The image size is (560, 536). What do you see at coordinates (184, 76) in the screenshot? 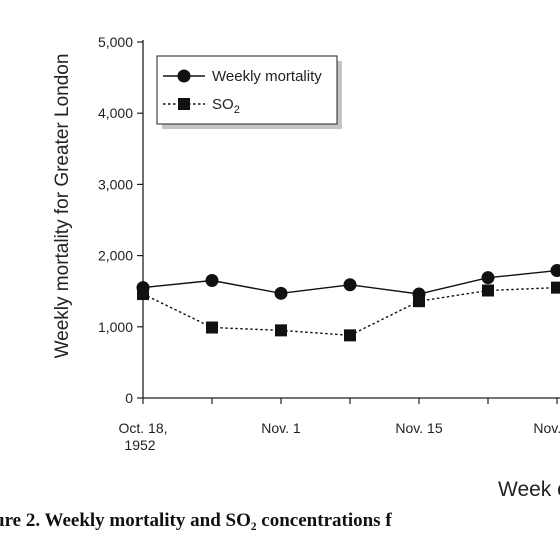
I see `legend-mortality-marker` at bounding box center [184, 76].